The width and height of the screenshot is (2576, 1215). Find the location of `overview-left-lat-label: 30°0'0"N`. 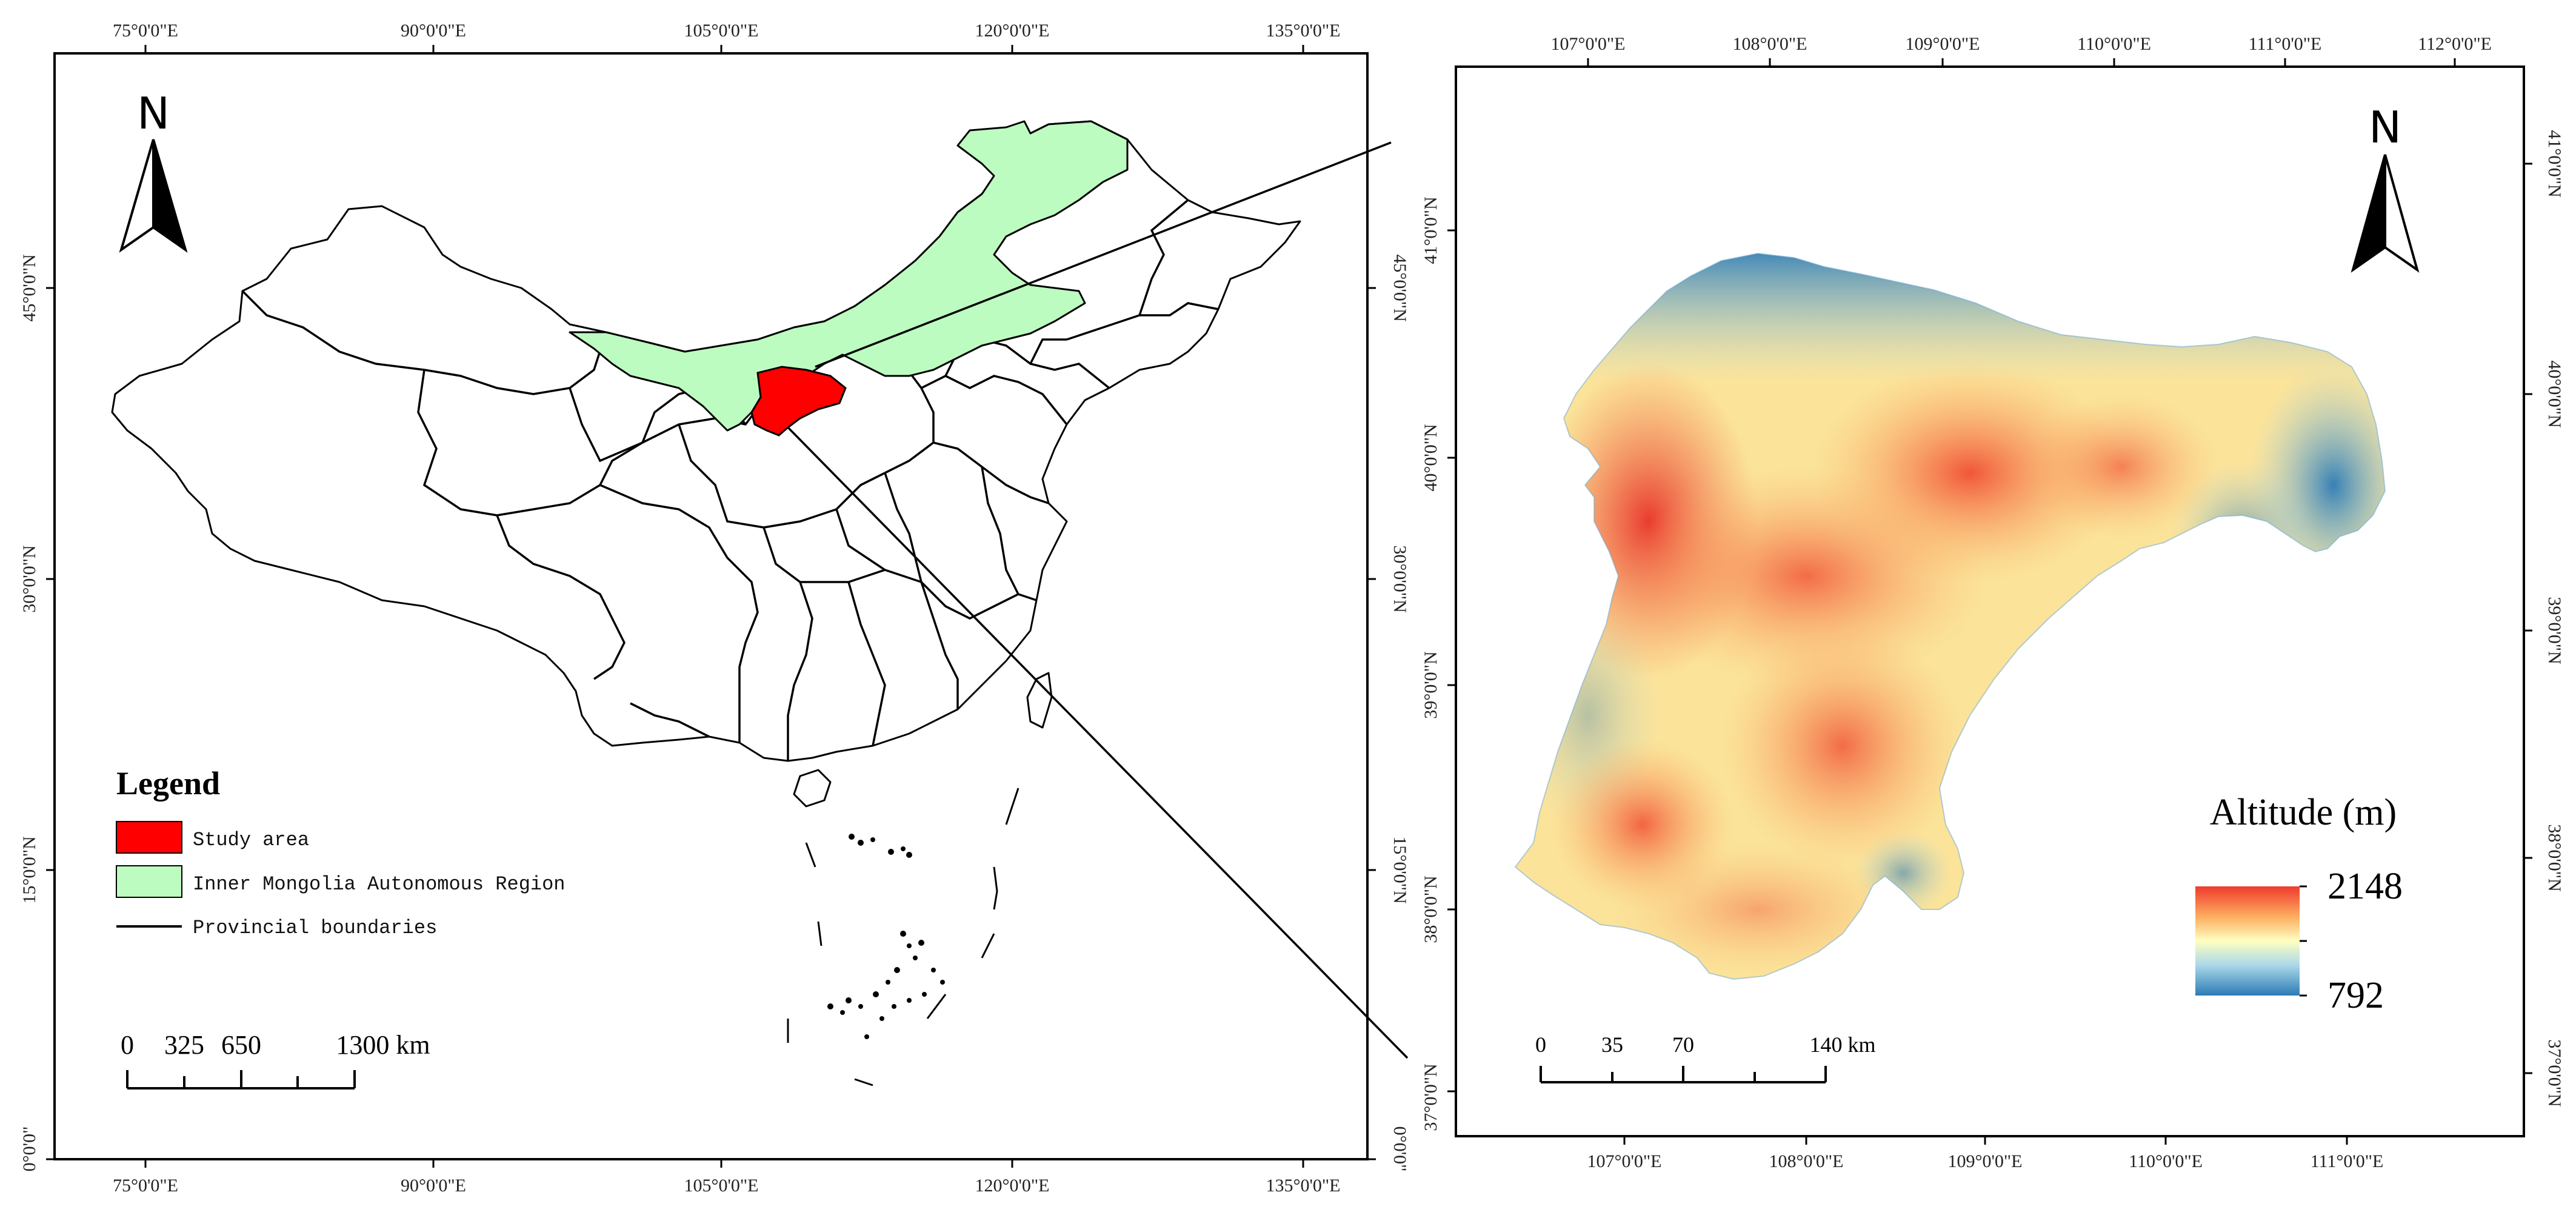

overview-left-lat-label: 30°0'0"N is located at coordinates (29, 578).